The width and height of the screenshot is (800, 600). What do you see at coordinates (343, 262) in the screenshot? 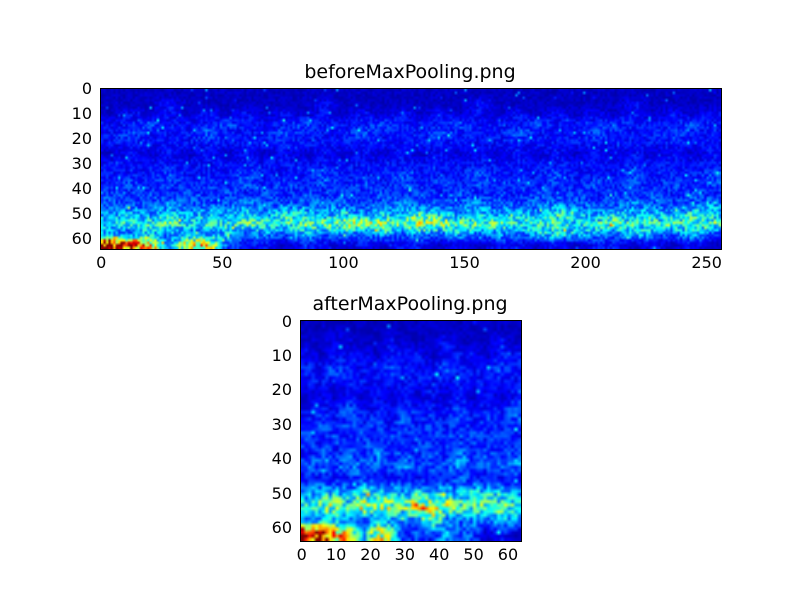
I see `x-tick-label: 100` at bounding box center [343, 262].